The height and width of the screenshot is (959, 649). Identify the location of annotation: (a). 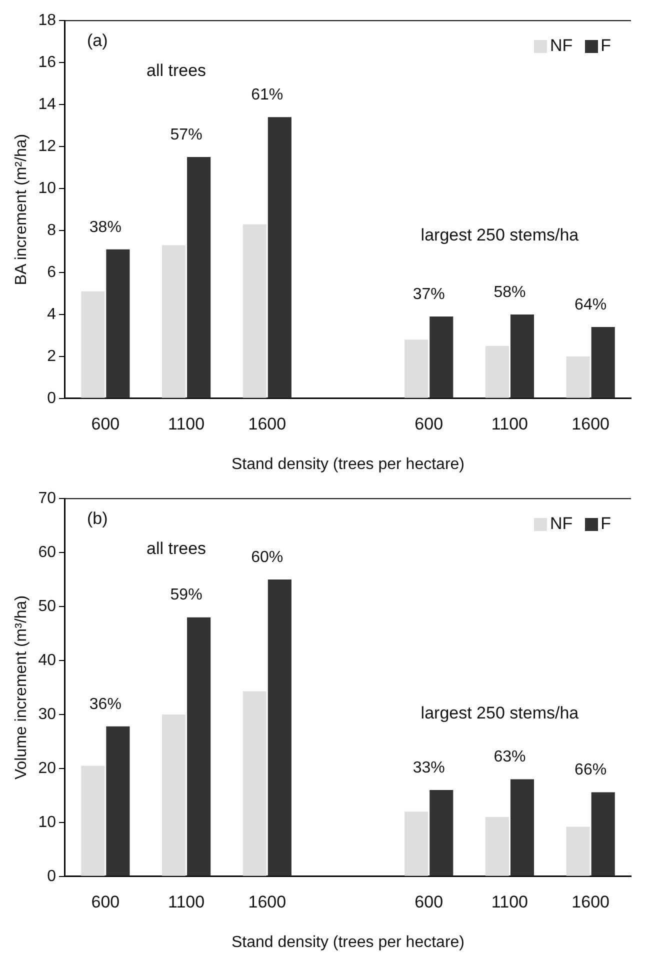
(97, 40).